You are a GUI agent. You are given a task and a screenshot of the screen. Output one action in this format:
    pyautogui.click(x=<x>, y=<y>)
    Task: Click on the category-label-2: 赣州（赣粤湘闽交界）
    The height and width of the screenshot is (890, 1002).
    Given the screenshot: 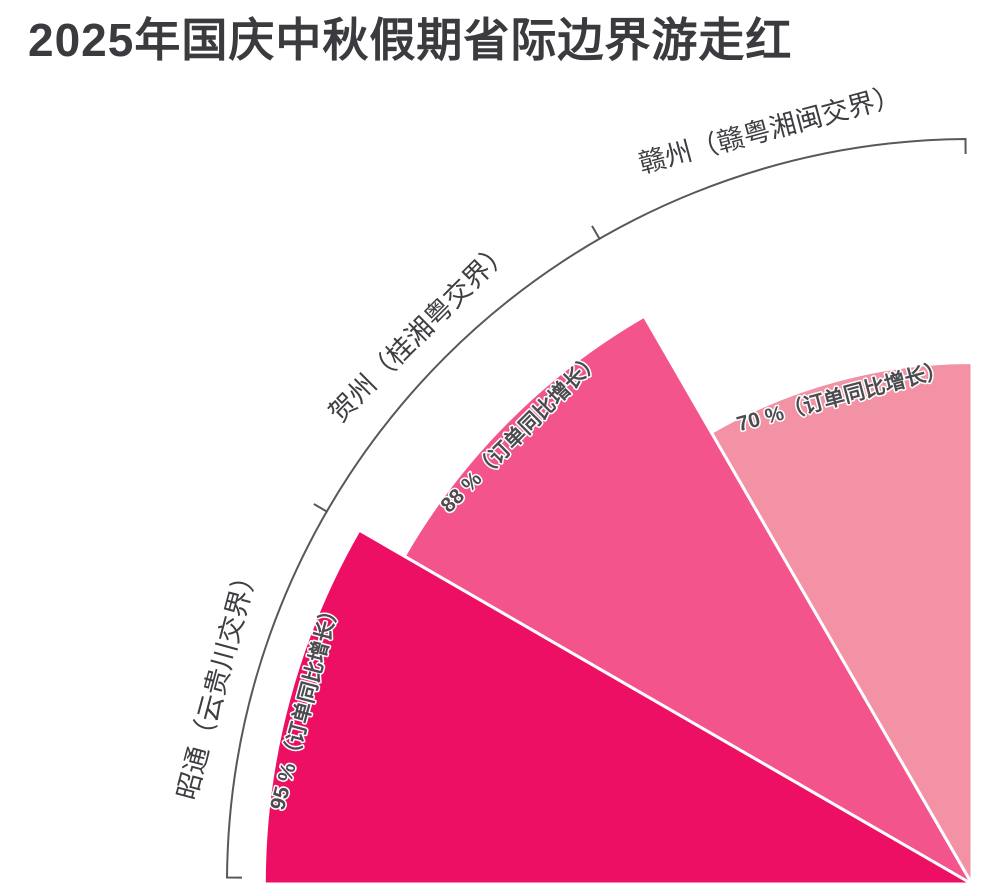 What is the action you would take?
    pyautogui.click(x=770, y=129)
    